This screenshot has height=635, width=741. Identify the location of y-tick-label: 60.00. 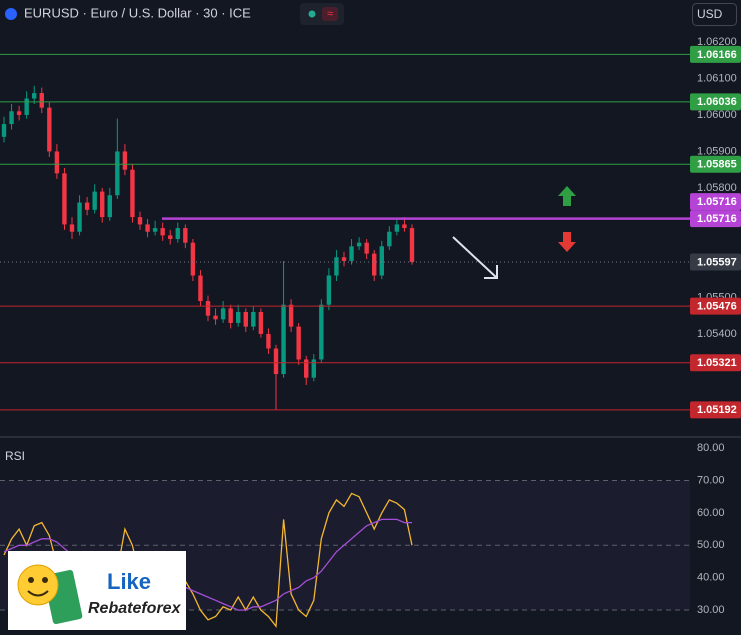
(711, 513).